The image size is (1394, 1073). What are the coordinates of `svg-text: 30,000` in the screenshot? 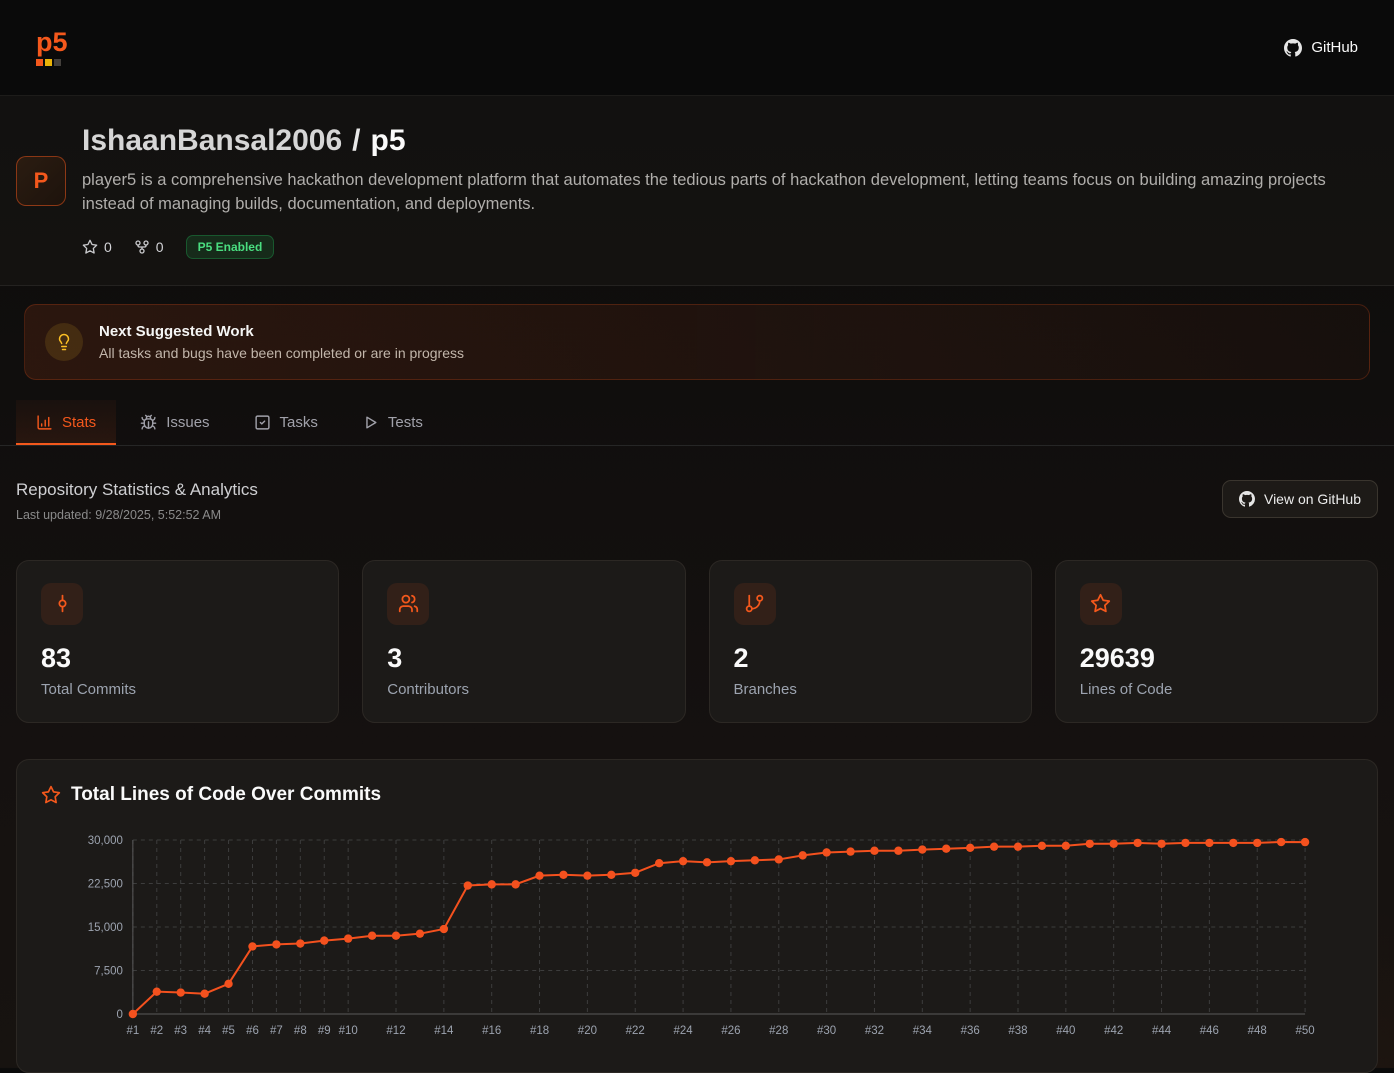 It's located at (105, 841).